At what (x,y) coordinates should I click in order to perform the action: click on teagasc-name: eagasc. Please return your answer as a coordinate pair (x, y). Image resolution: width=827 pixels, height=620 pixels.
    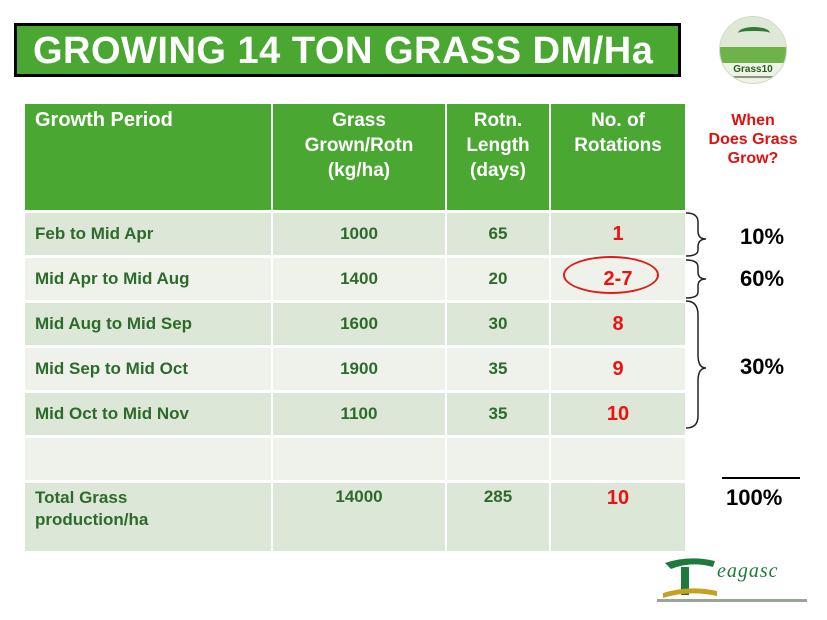
    Looking at the image, I should click on (748, 571).